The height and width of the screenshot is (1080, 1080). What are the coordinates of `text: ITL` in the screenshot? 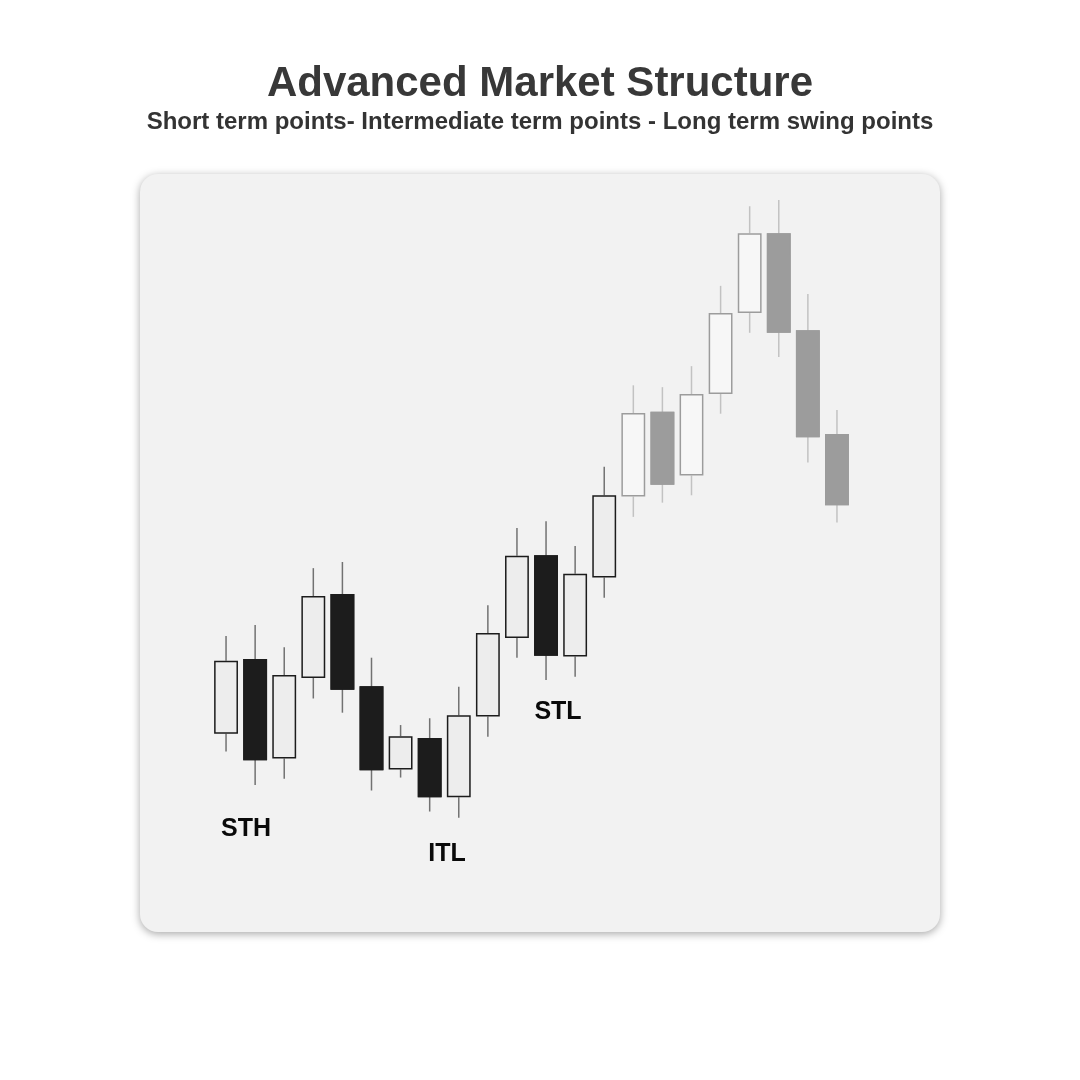 It's located at (447, 852).